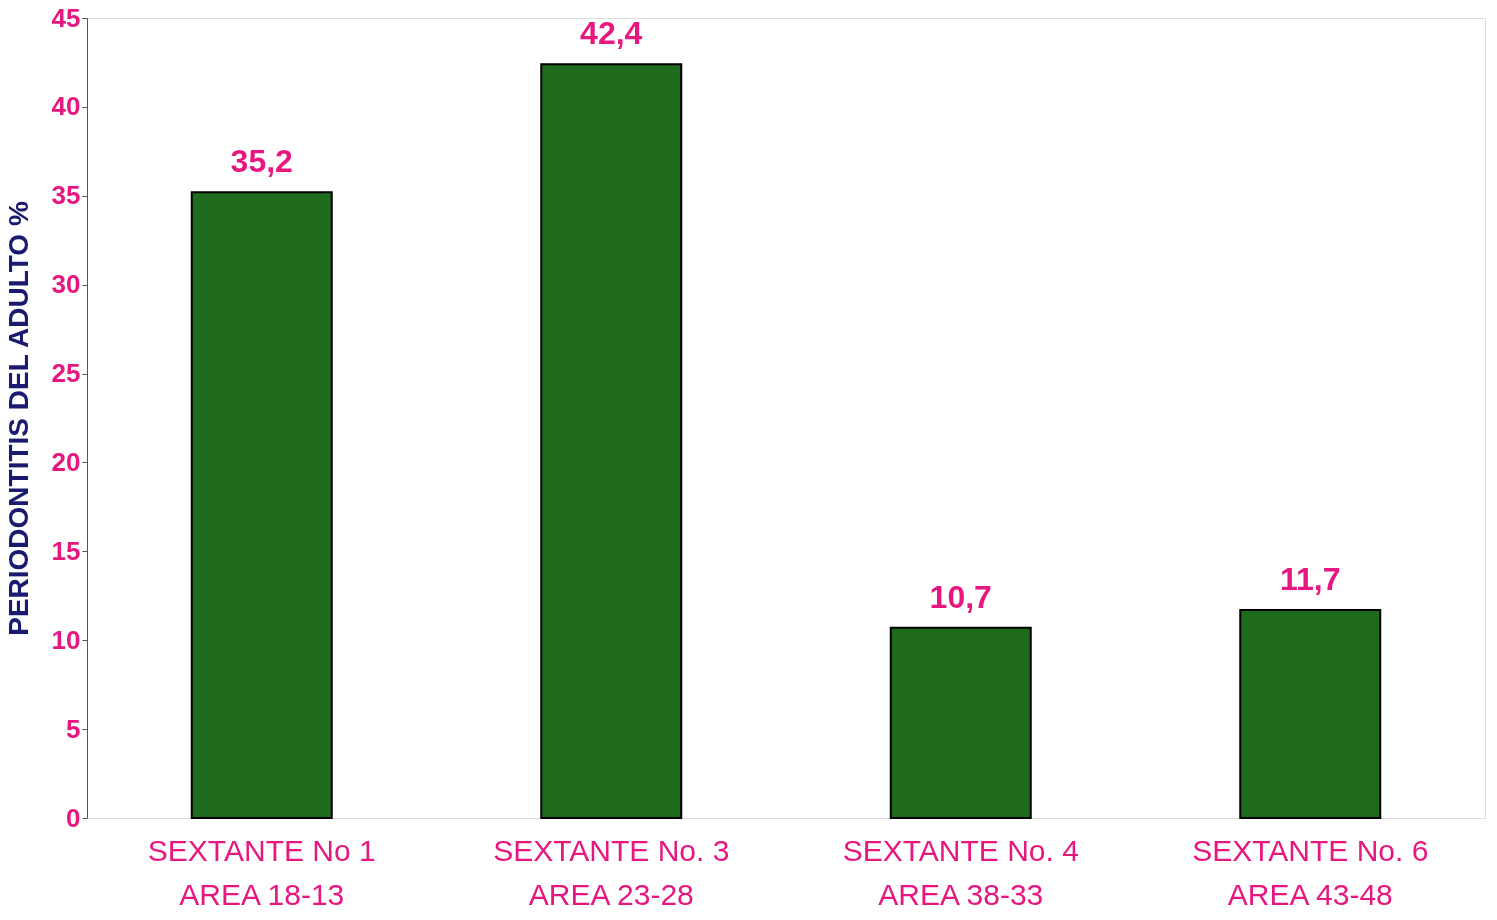 This screenshot has height=920, width=1497. What do you see at coordinates (66, 550) in the screenshot?
I see `y-tick-label: 15` at bounding box center [66, 550].